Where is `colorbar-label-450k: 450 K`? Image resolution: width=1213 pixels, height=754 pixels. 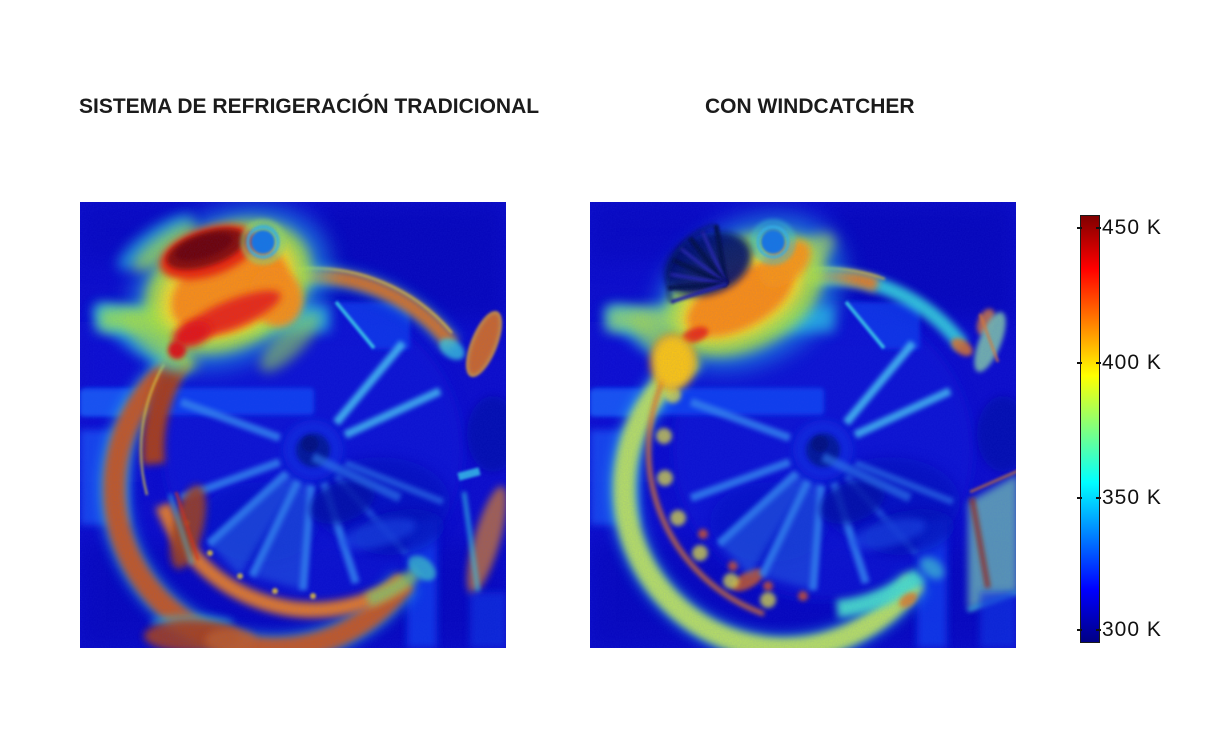
colorbar-label-450k: 450 K is located at coordinates (1132, 227).